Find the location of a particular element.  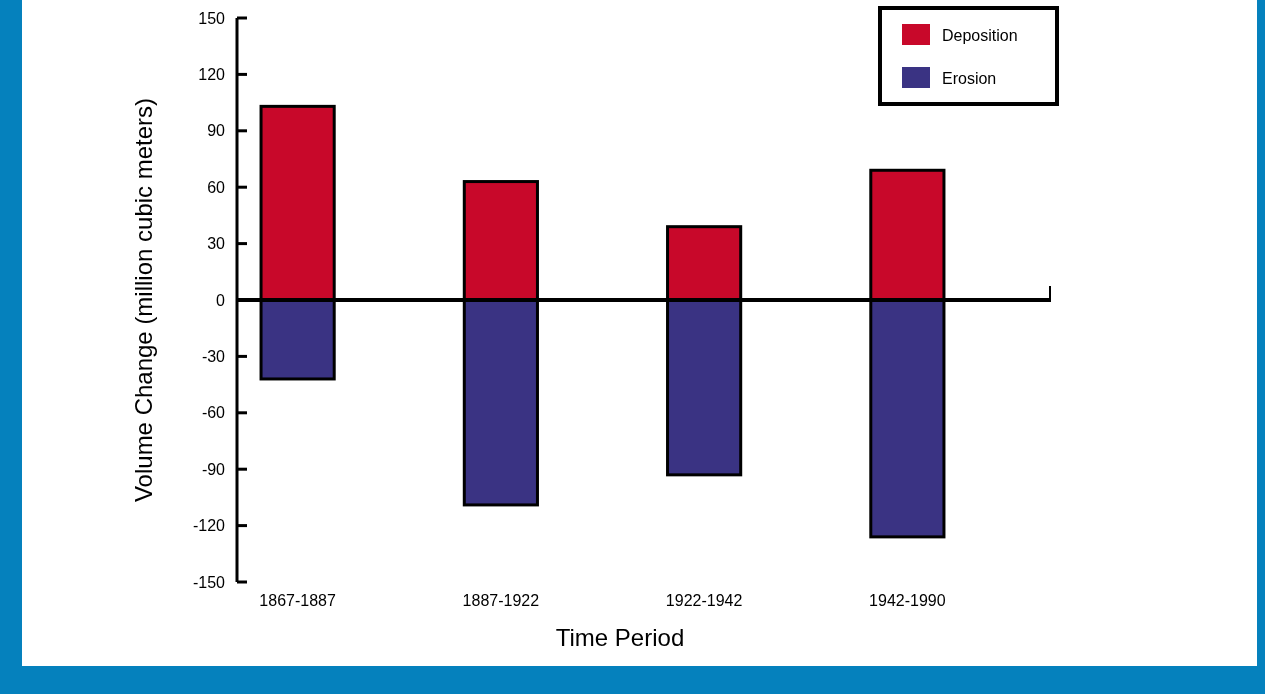

x-tick-label: 1942-1990 is located at coordinates (907, 600).